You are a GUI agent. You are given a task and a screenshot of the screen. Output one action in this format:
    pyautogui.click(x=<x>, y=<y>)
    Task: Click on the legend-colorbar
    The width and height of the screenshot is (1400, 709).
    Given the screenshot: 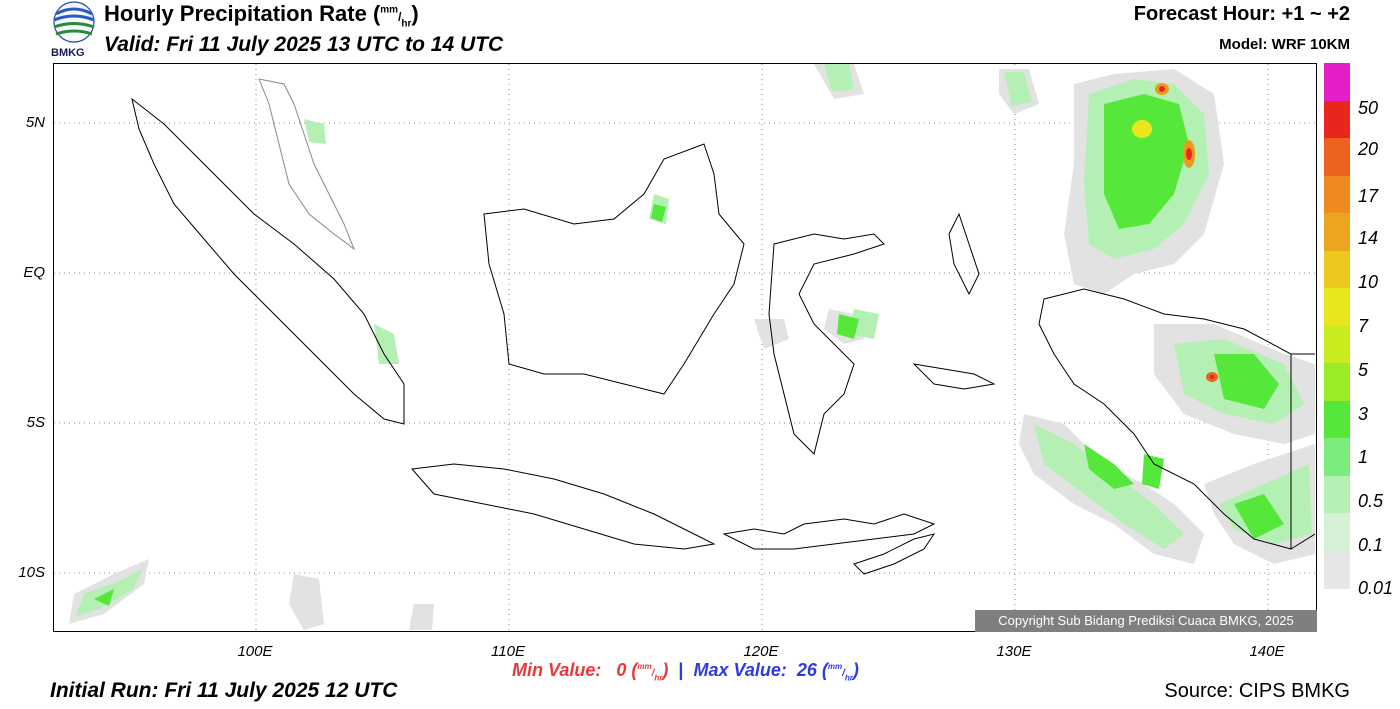 What is the action you would take?
    pyautogui.click(x=1337, y=326)
    